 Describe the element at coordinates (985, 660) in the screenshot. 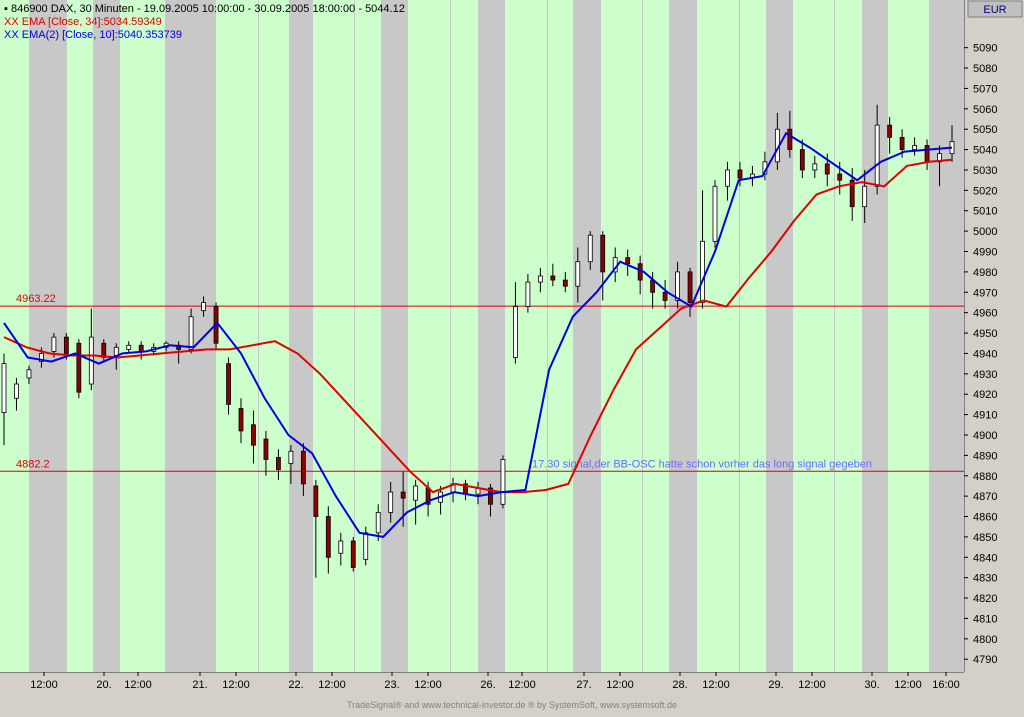

I see `y-tick-label: 4790` at that location.